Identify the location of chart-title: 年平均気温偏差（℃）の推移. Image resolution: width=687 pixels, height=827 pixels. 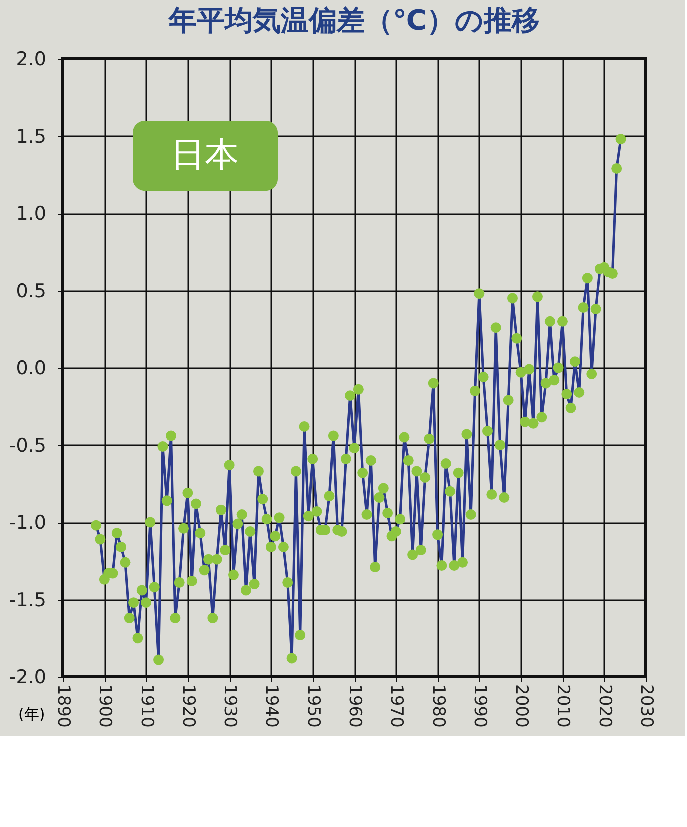
(354, 20).